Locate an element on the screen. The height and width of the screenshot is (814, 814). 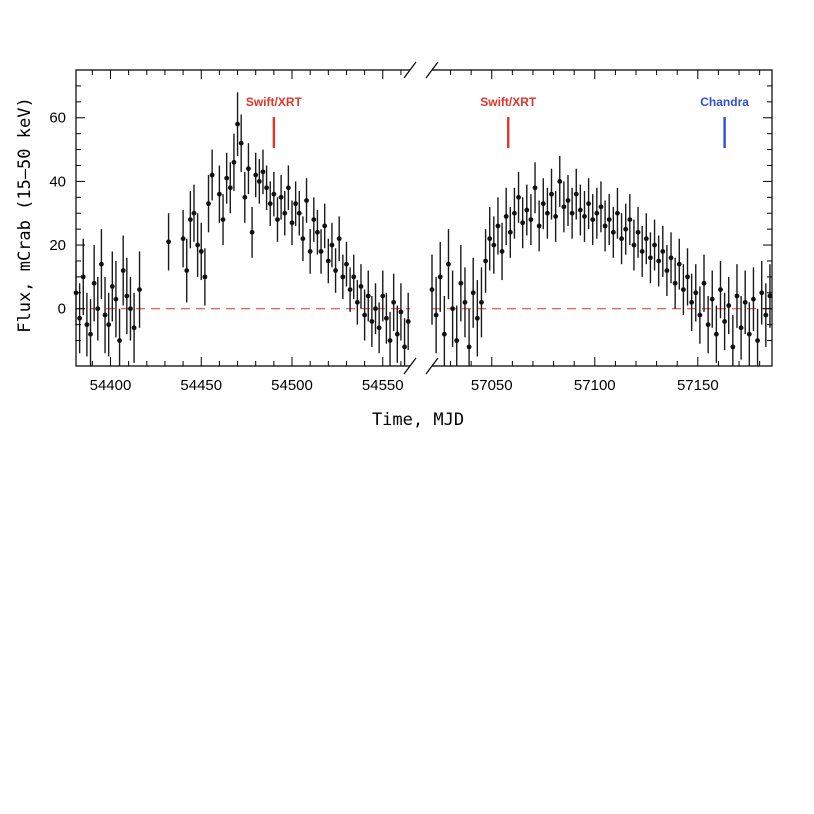
x-tick-label: 57100 is located at coordinates (595, 385).